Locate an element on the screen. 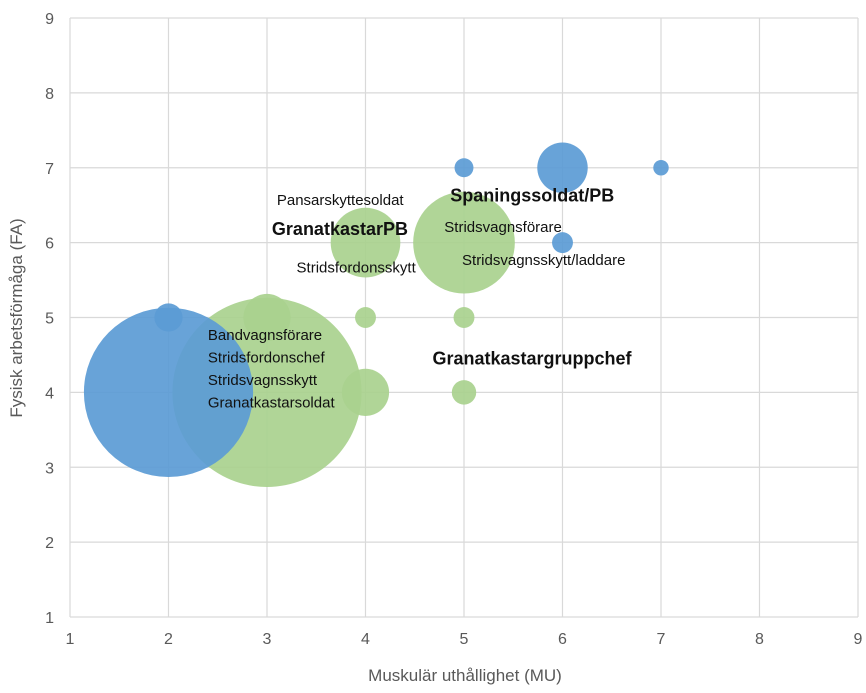  y-tick-label: 1 is located at coordinates (49, 618).